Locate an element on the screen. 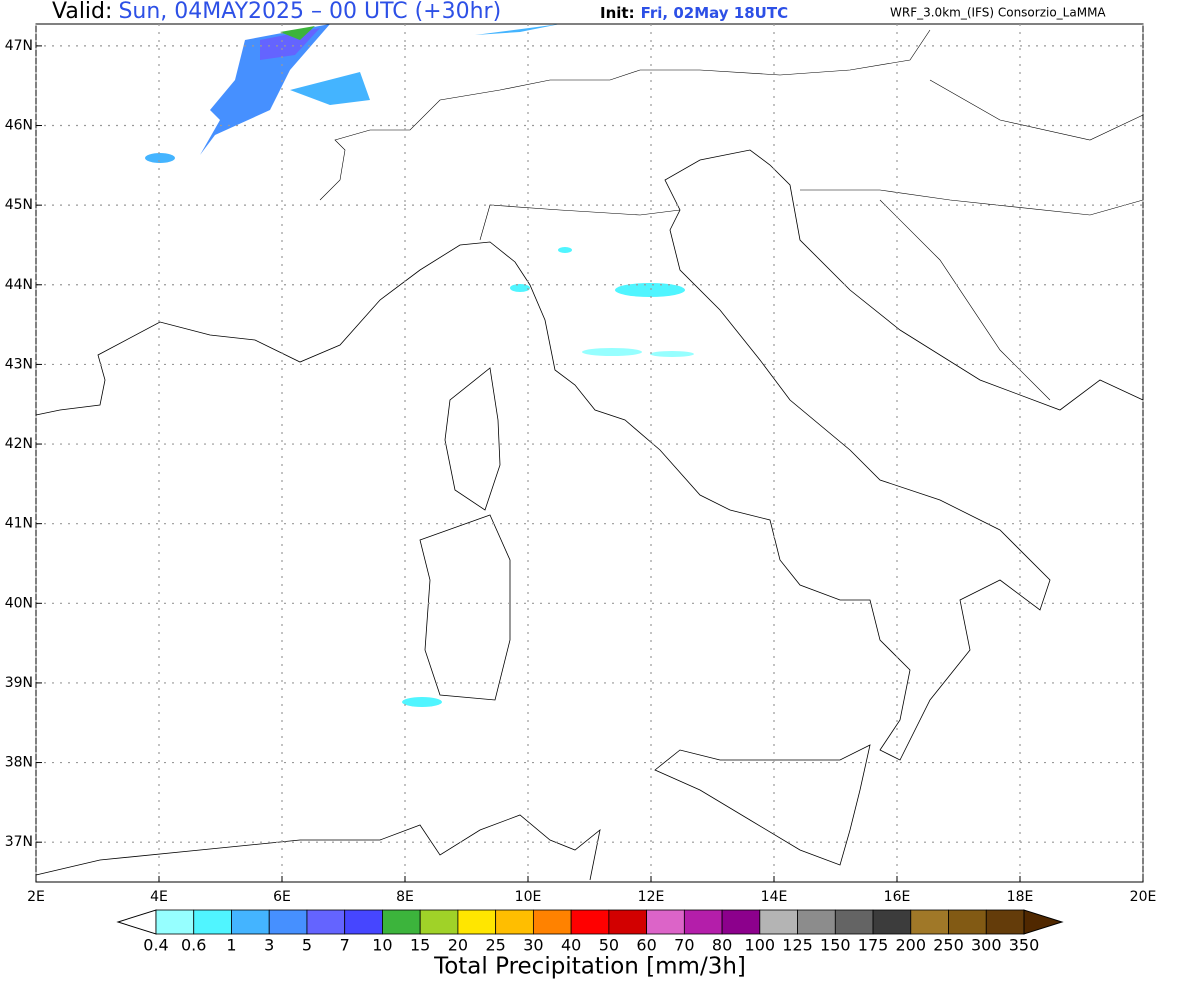 This screenshot has height=984, width=1180. x-tick-label: 2E is located at coordinates (36, 897).